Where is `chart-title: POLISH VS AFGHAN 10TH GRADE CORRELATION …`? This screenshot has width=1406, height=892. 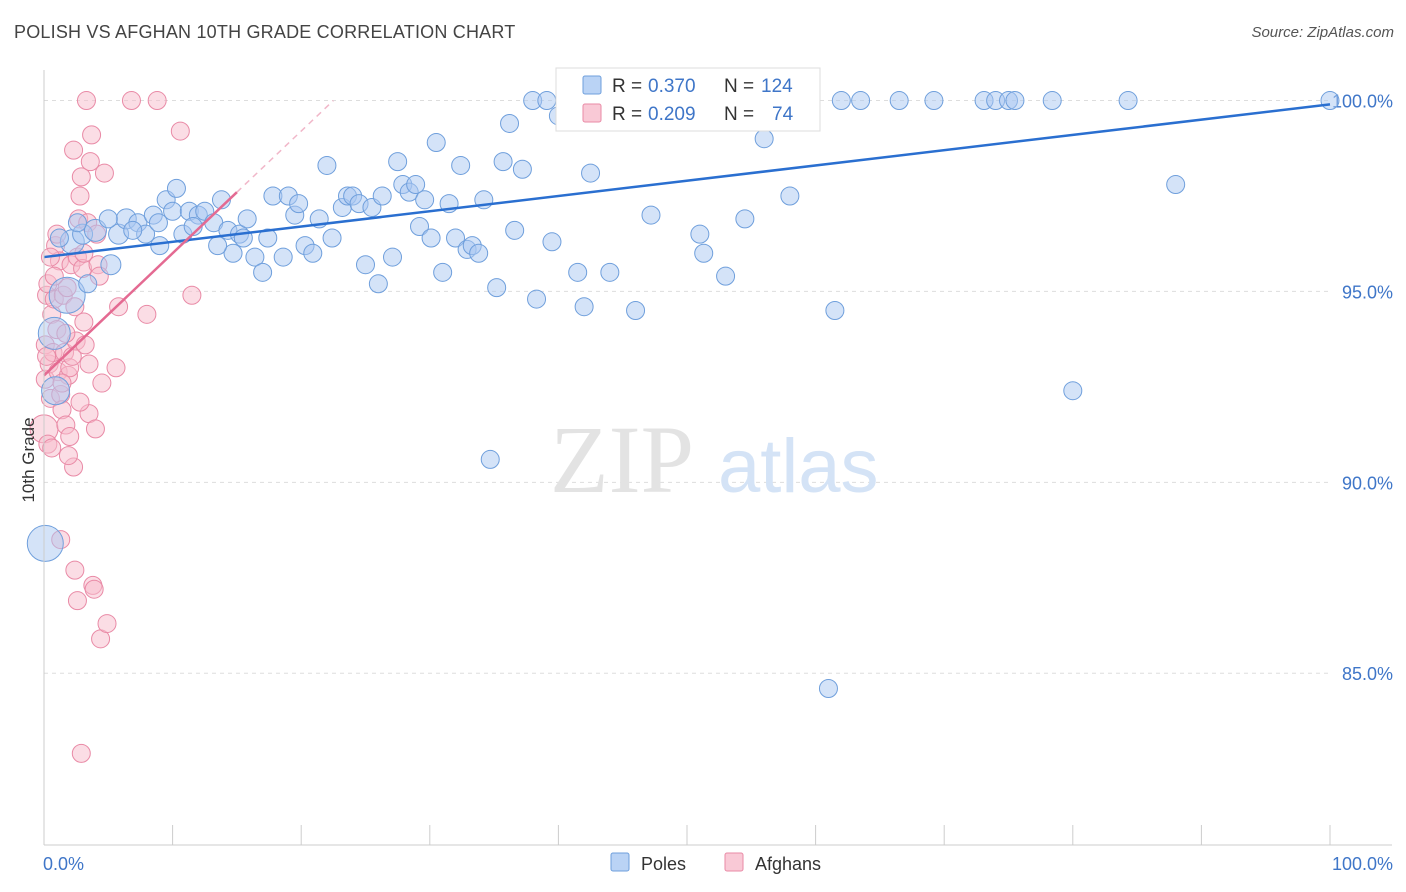 chart-title: POLISH VS AFGHAN 10TH GRADE CORRELATION … is located at coordinates (265, 32).